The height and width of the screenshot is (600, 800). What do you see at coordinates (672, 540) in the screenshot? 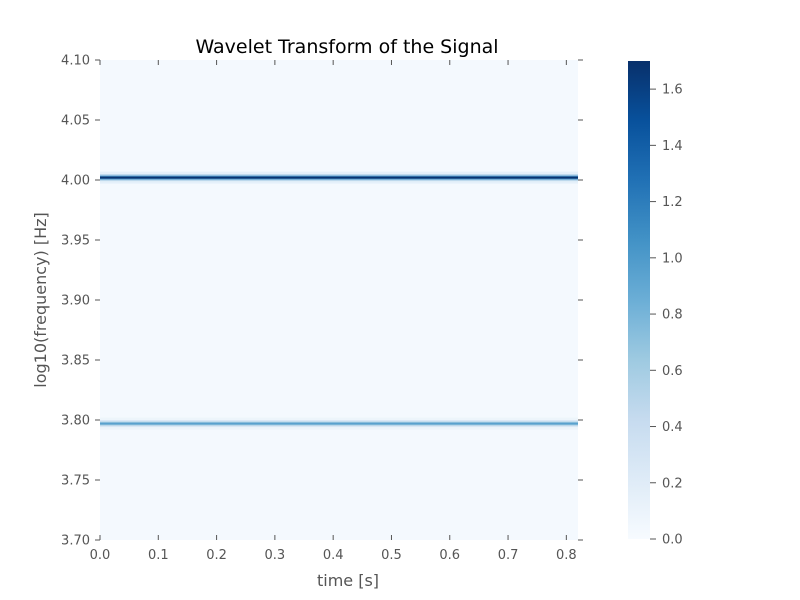
I see `colorbar-tick-label: 0.0` at bounding box center [672, 540].